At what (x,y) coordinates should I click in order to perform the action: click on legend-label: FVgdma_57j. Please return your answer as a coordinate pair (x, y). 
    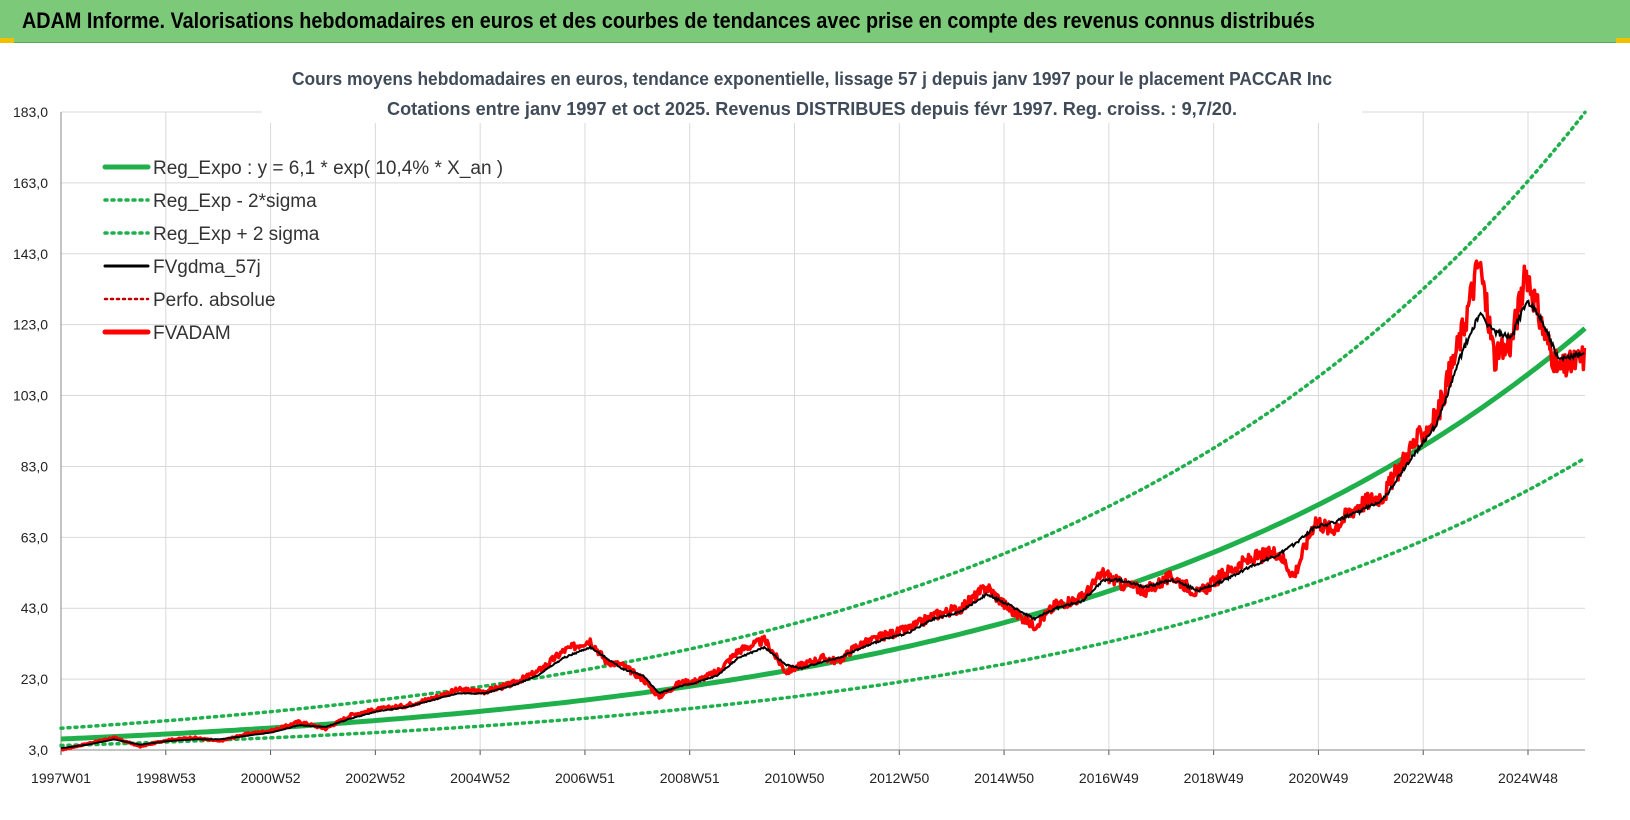
    Looking at the image, I should click on (207, 267).